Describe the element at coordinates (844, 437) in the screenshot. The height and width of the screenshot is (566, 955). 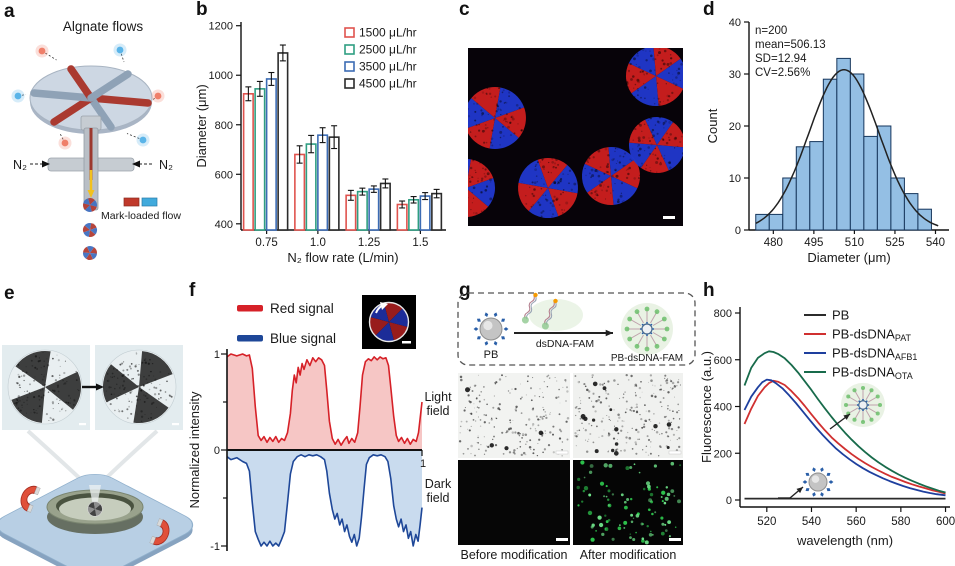
I see `spectrum-curve` at that location.